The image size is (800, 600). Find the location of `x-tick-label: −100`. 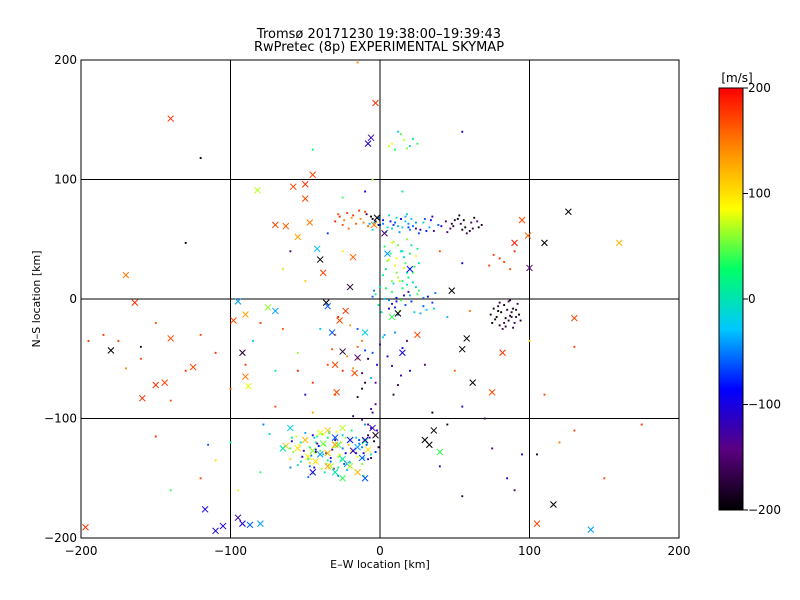

x-tick-label: −100 is located at coordinates (230, 551).